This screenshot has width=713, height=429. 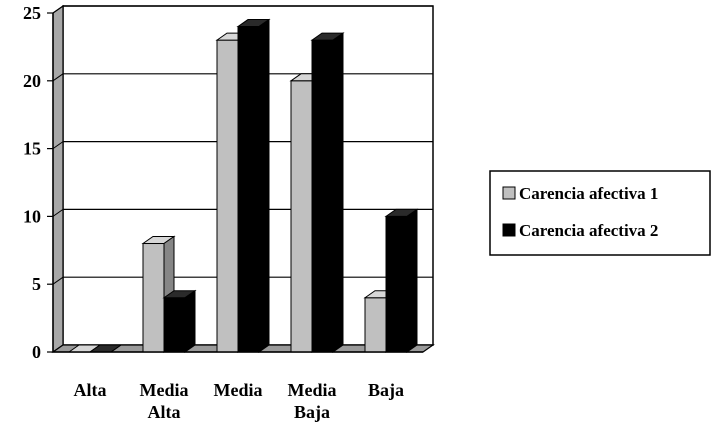 What do you see at coordinates (32, 13) in the screenshot?
I see `y-tick-label: 25` at bounding box center [32, 13].